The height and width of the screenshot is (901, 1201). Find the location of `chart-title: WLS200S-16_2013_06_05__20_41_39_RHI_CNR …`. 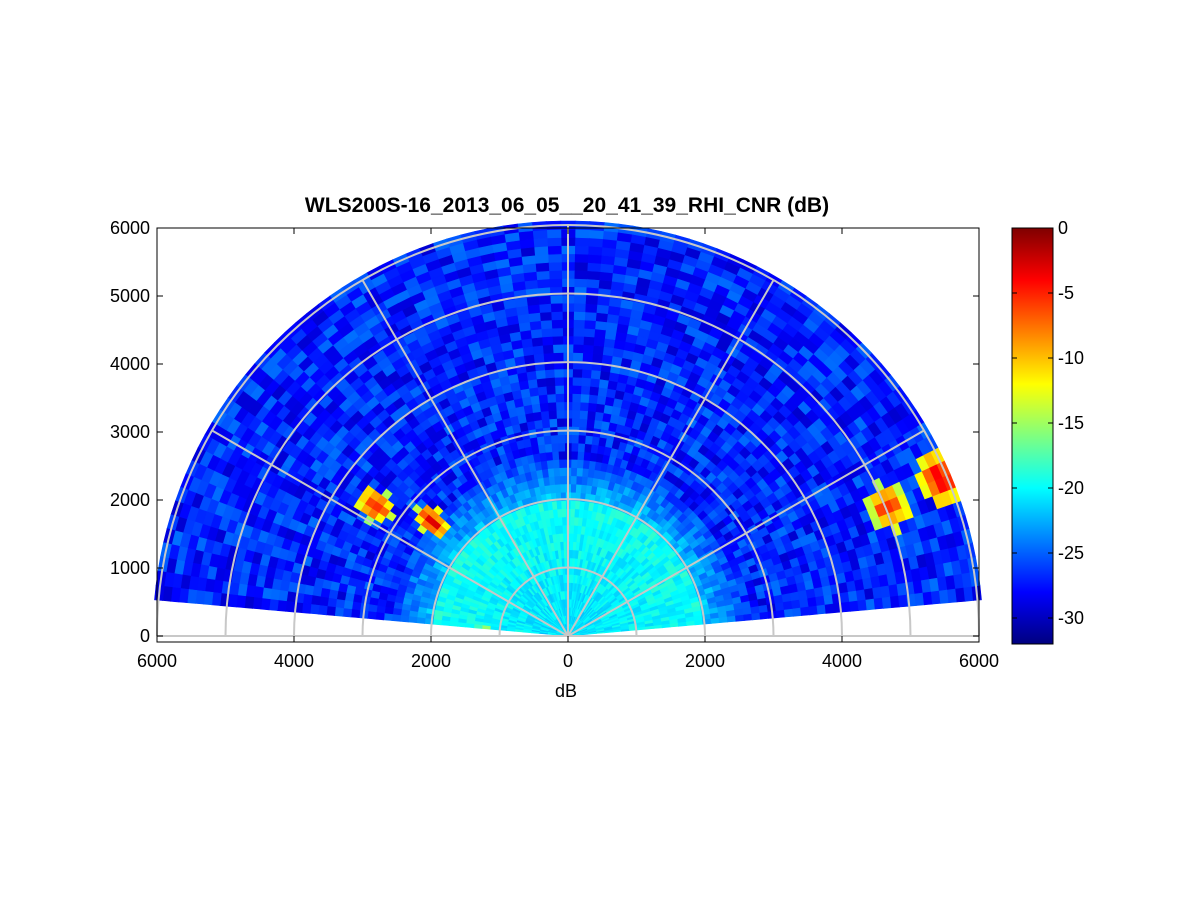

chart-title: WLS200S-16_2013_06_05__20_41_39_RHI_CNR … is located at coordinates (567, 205).